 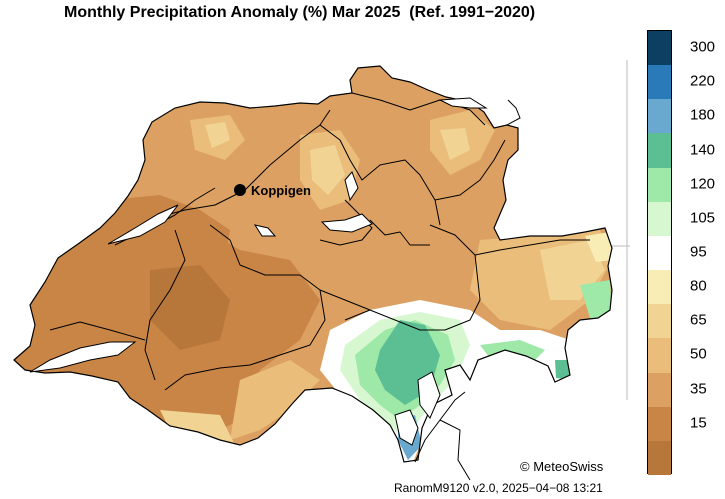 What do you see at coordinates (698, 423) in the screenshot?
I see `colorbar-tick-label: 15` at bounding box center [698, 423].